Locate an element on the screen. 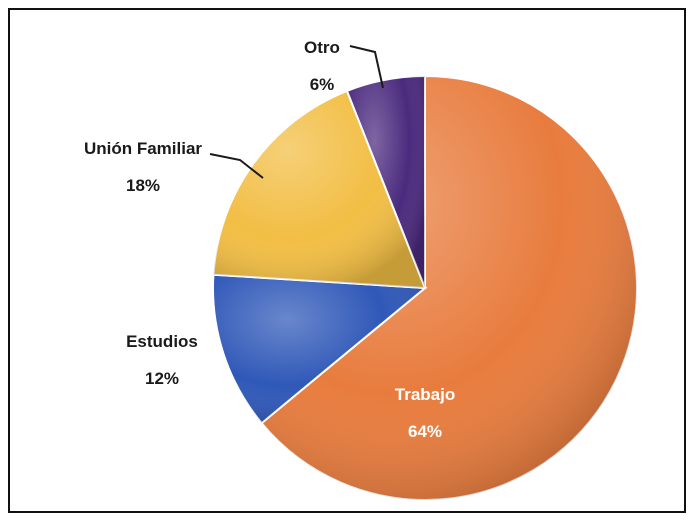  leader-line-otro is located at coordinates (366, 67).